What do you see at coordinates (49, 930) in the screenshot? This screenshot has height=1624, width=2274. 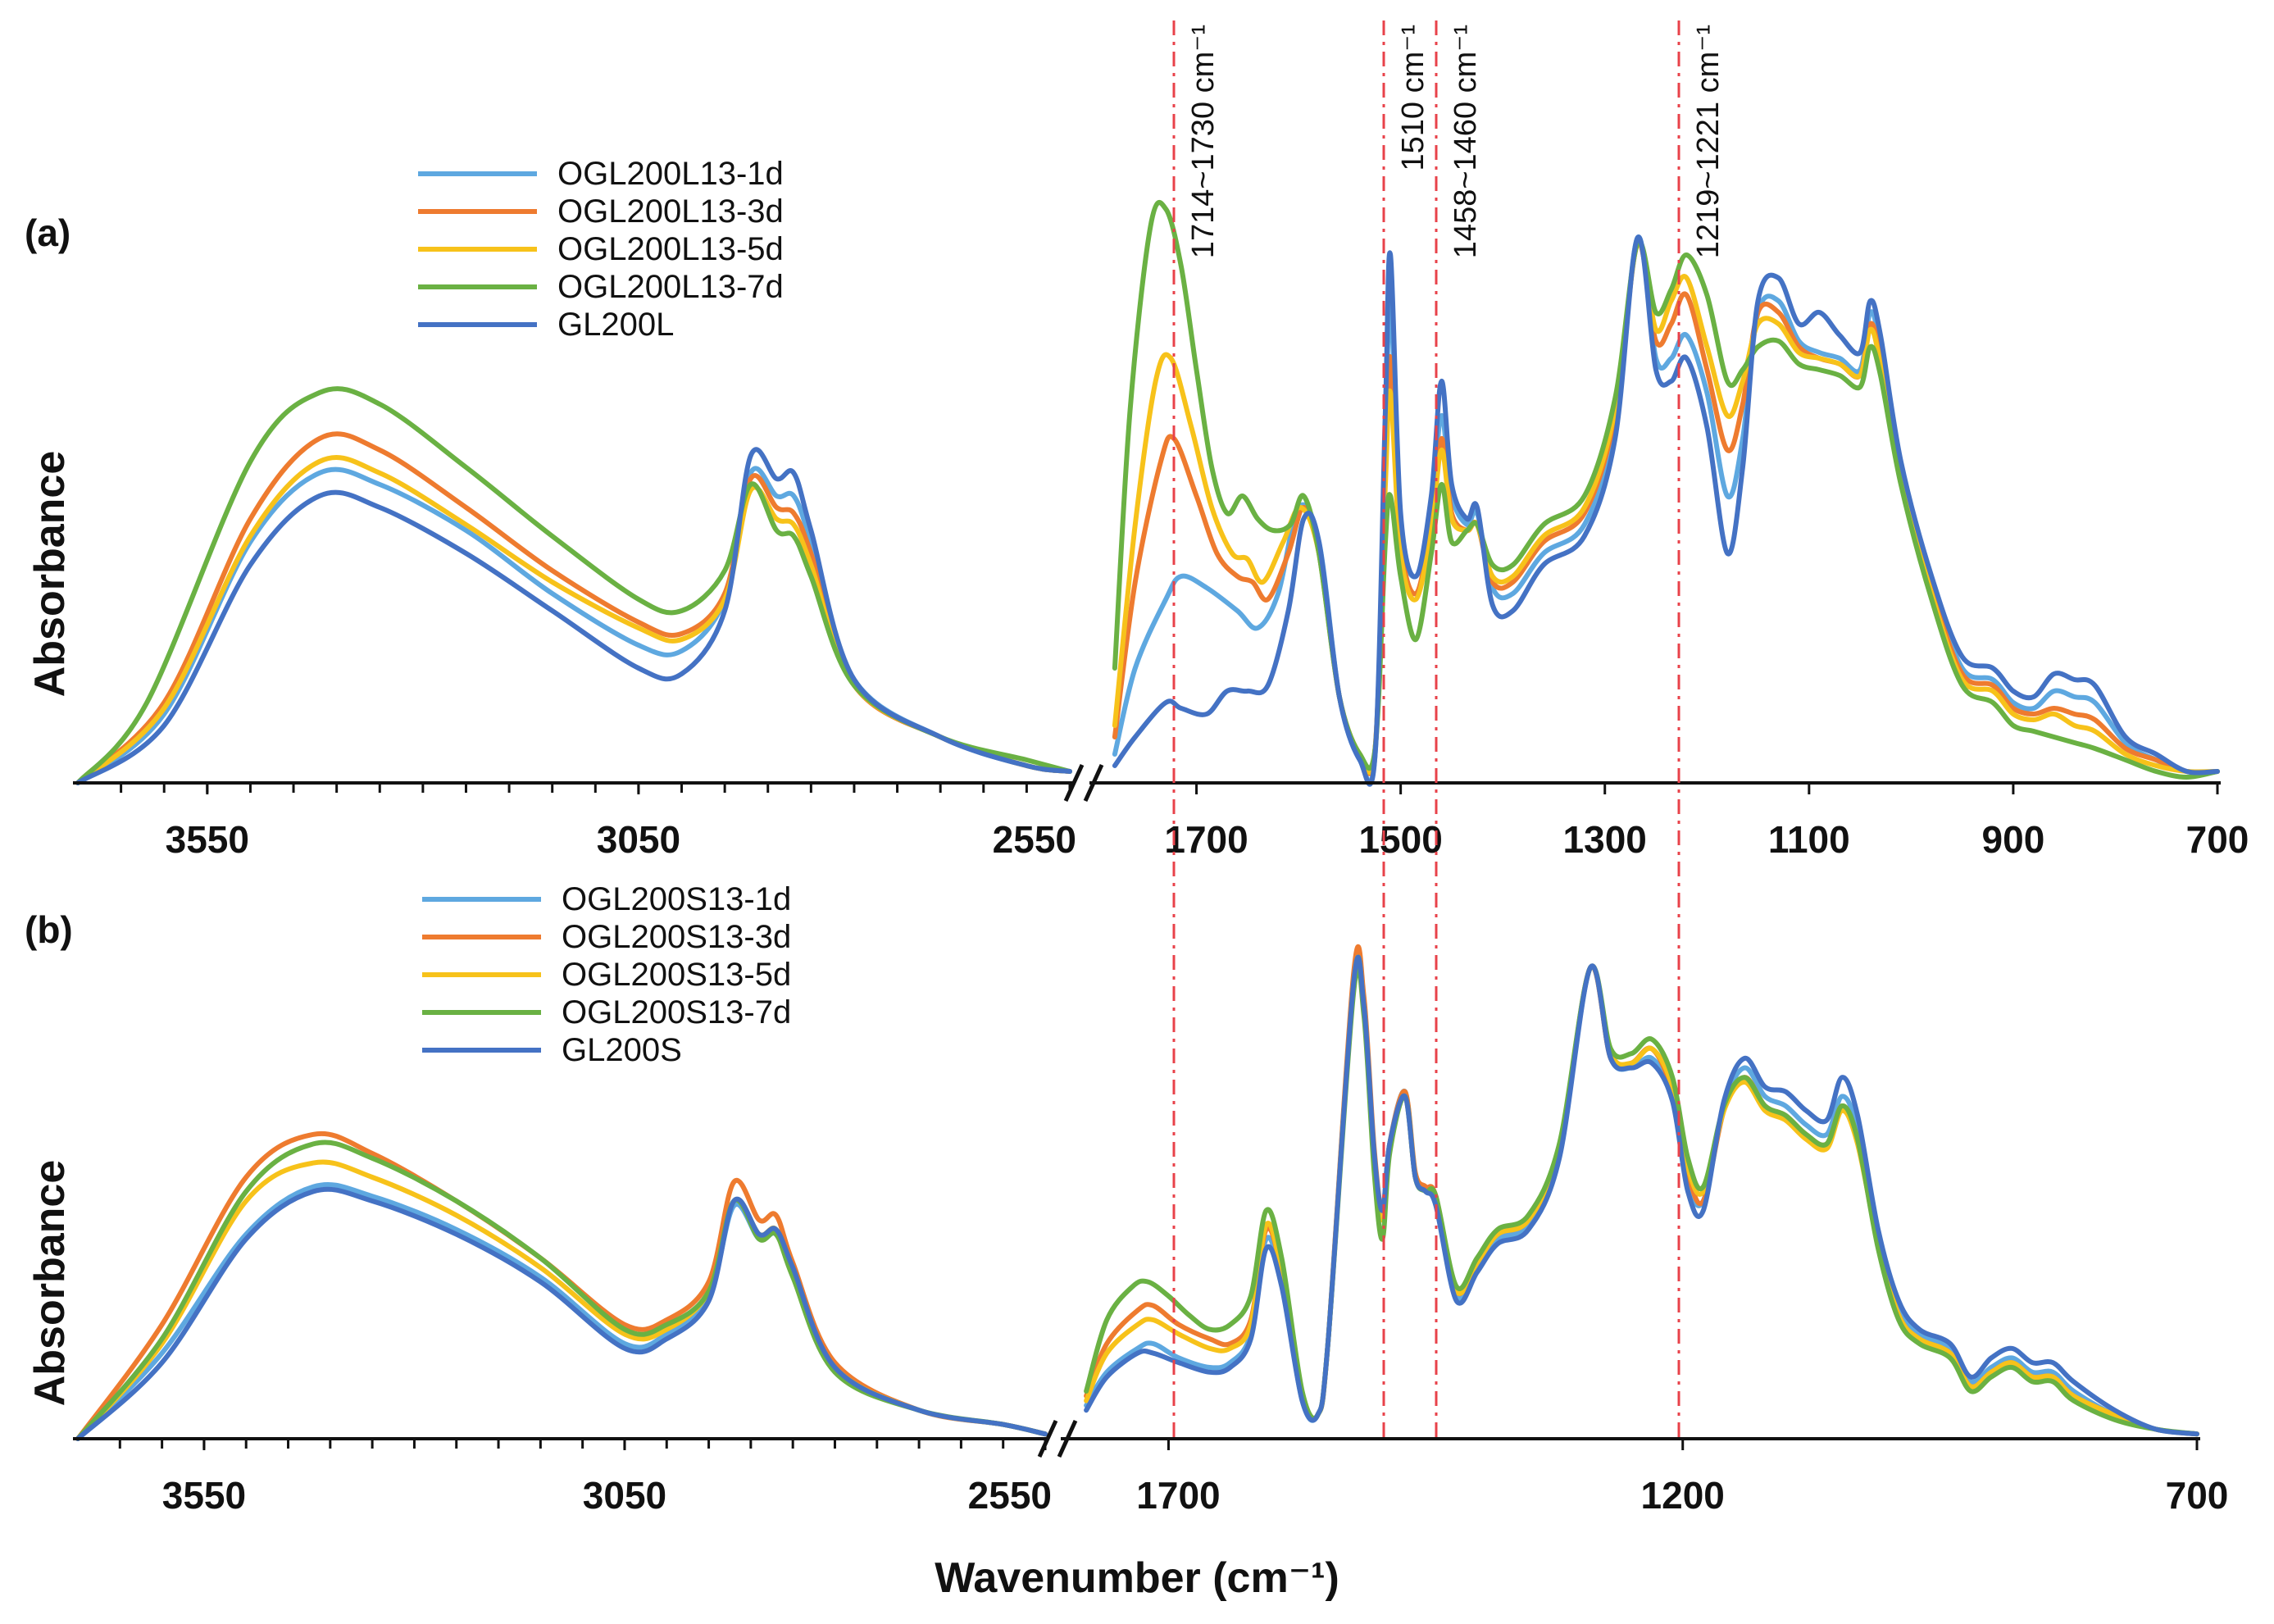 I see `panel-b-label: (b)` at bounding box center [49, 930].